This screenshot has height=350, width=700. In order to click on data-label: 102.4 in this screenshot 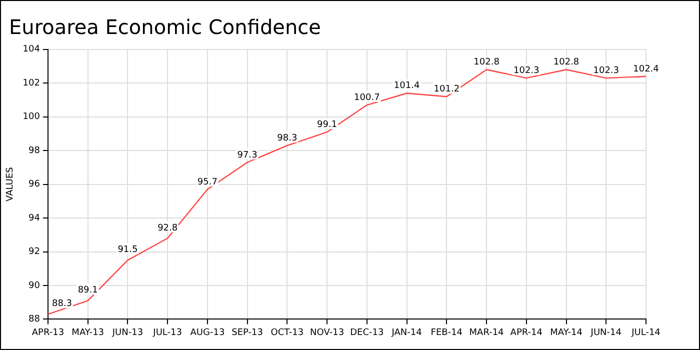, I will do `click(646, 69)`.